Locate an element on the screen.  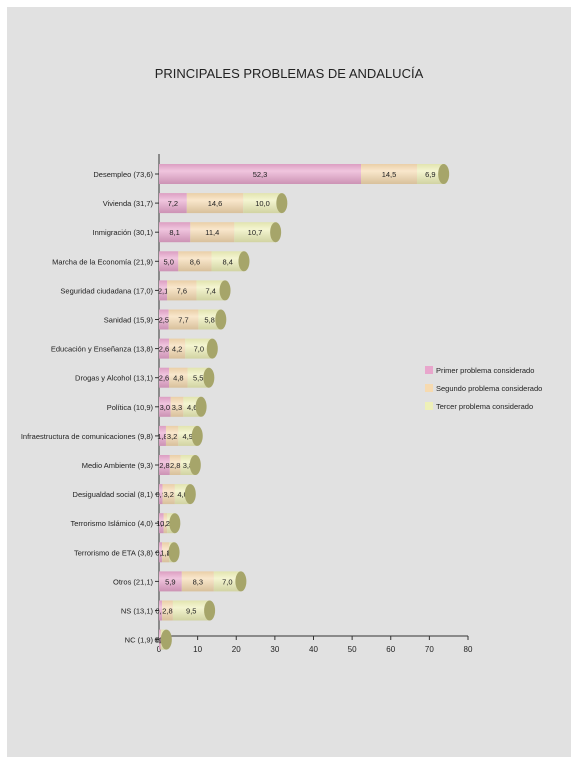
category-label: Infraestructura de comunicaciones (9,8) is located at coordinates (87, 436).